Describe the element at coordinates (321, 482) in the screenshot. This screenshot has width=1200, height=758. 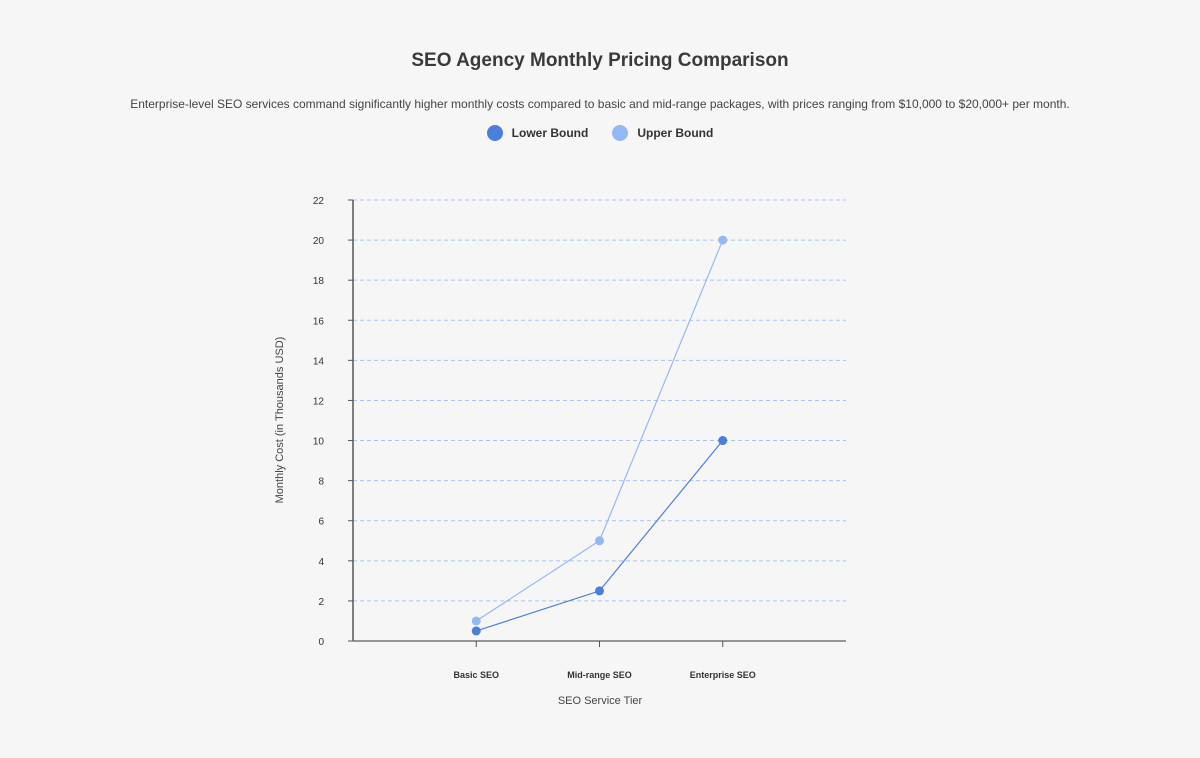
I see `y-tick-label: 8` at that location.